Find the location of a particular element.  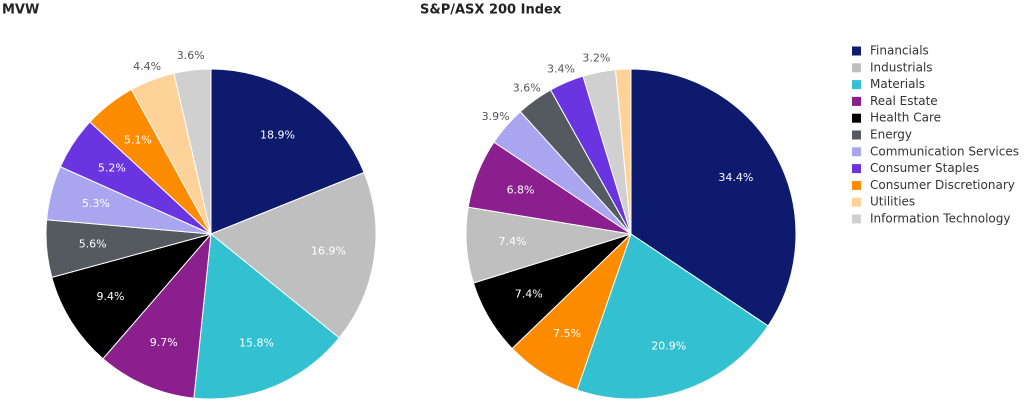

legend-label: Utilities is located at coordinates (892, 202).